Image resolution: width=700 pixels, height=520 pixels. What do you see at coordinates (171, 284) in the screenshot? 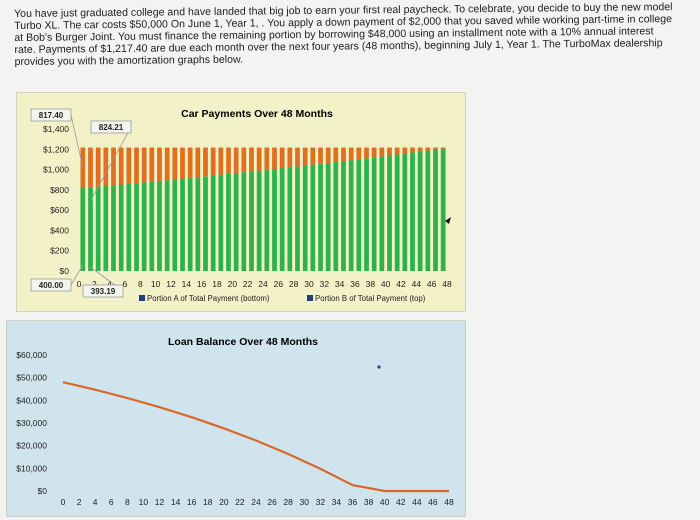
I see `x-tick-label: 12` at bounding box center [171, 284].